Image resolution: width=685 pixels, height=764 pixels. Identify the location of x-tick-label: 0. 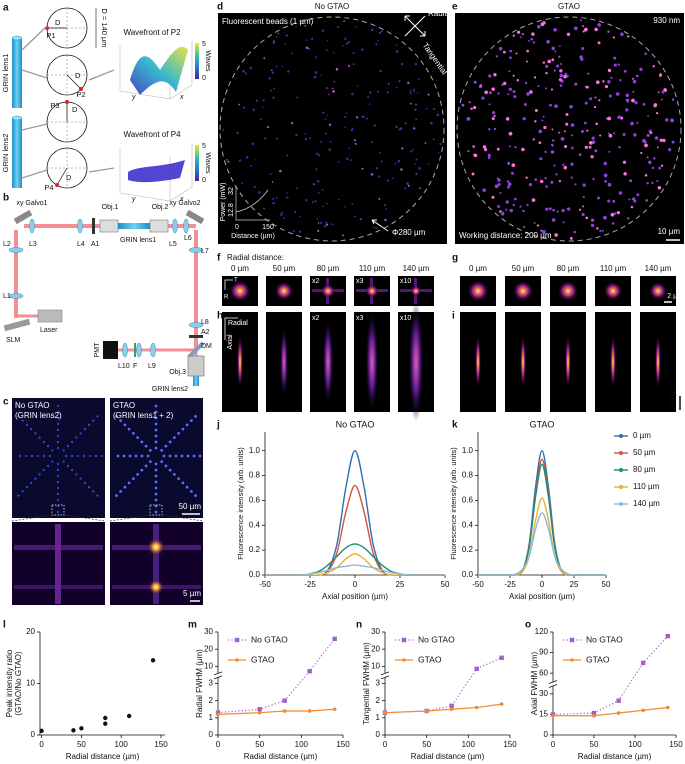
(355, 584).